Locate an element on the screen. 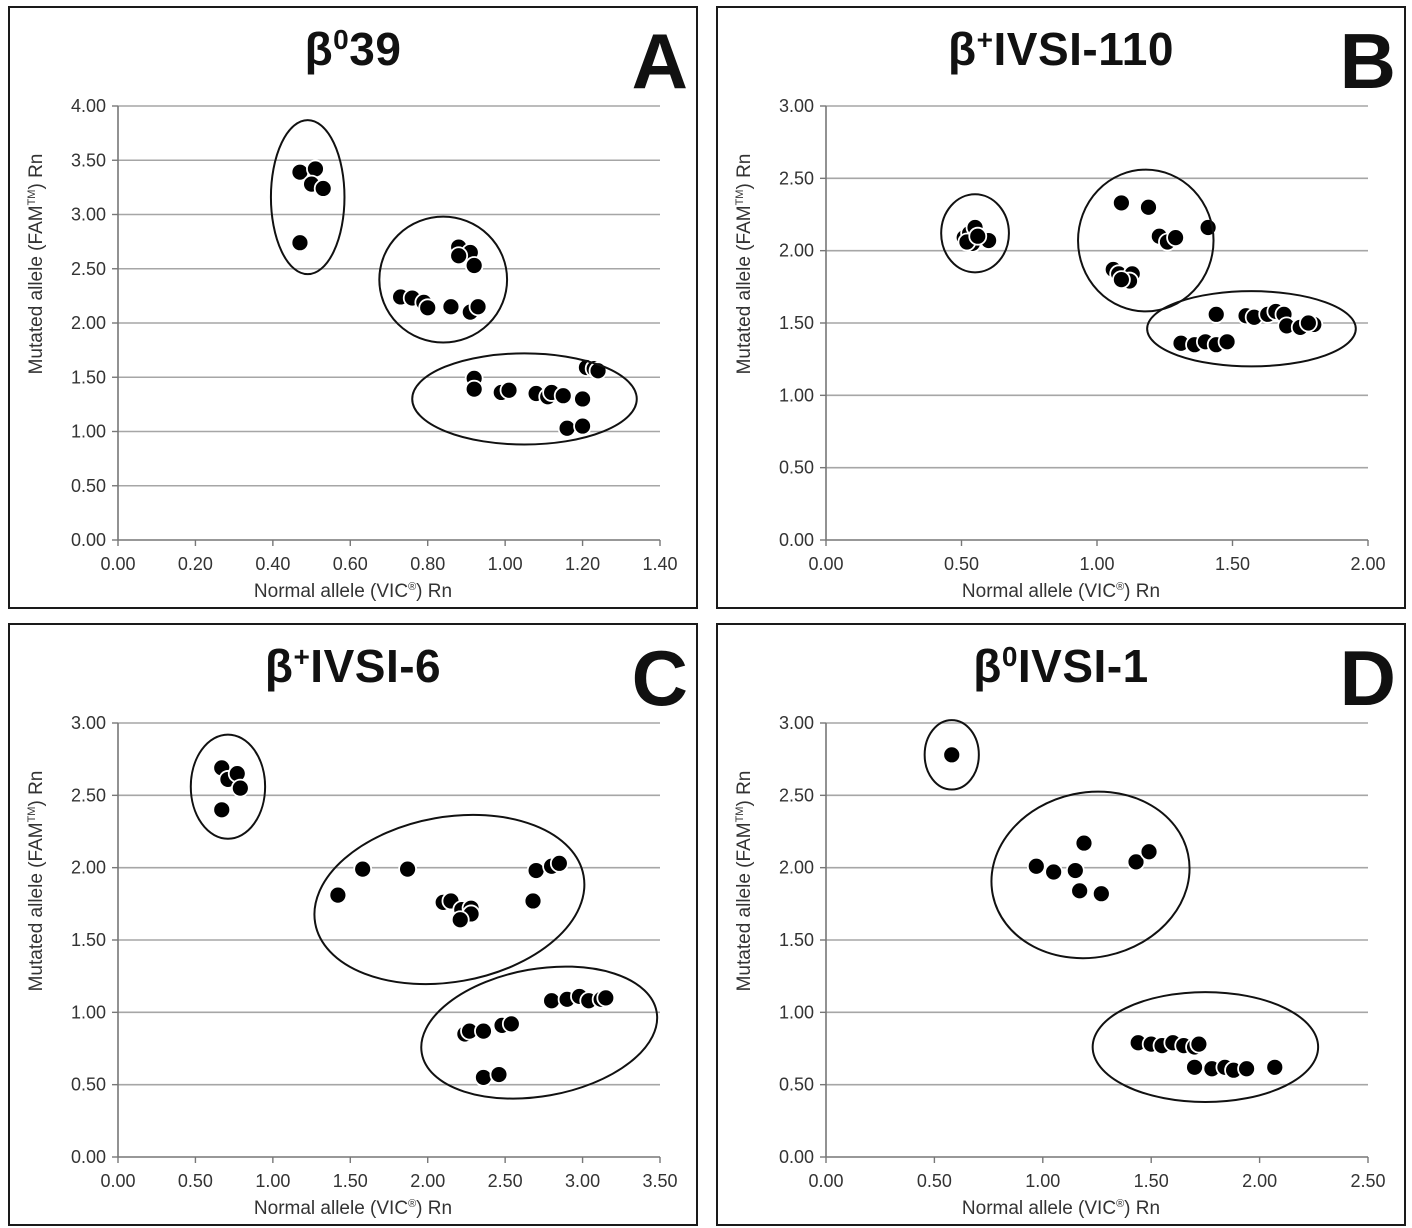 Image resolution: width=1412 pixels, height=1228 pixels. x-tick-label: 2.00 is located at coordinates (427, 1181).